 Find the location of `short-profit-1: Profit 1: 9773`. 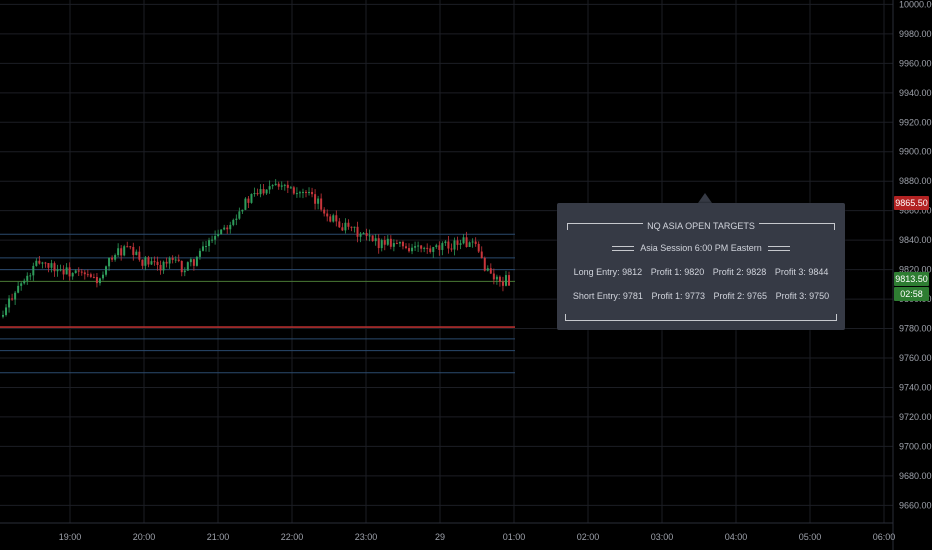

short-profit-1: Profit 1: 9773 is located at coordinates (678, 296).